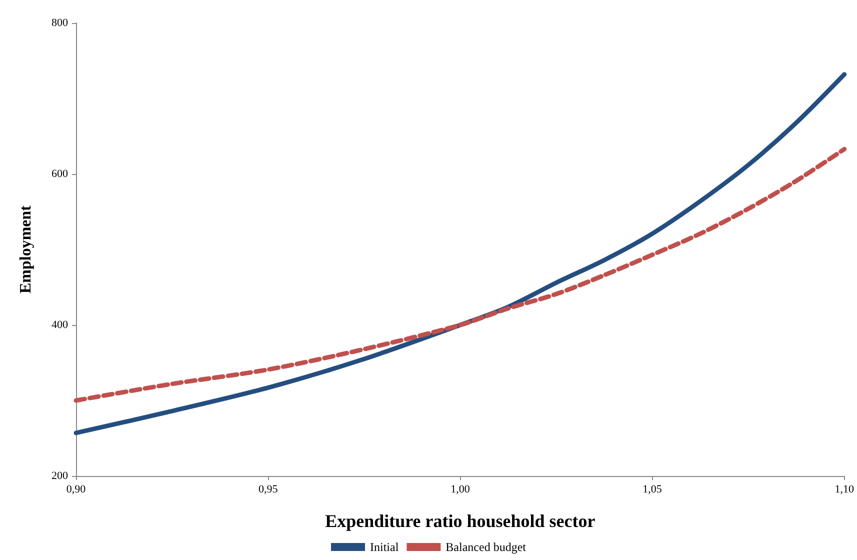 The image size is (857, 560). What do you see at coordinates (26, 249) in the screenshot?
I see `y-axis-title: Employment` at bounding box center [26, 249].